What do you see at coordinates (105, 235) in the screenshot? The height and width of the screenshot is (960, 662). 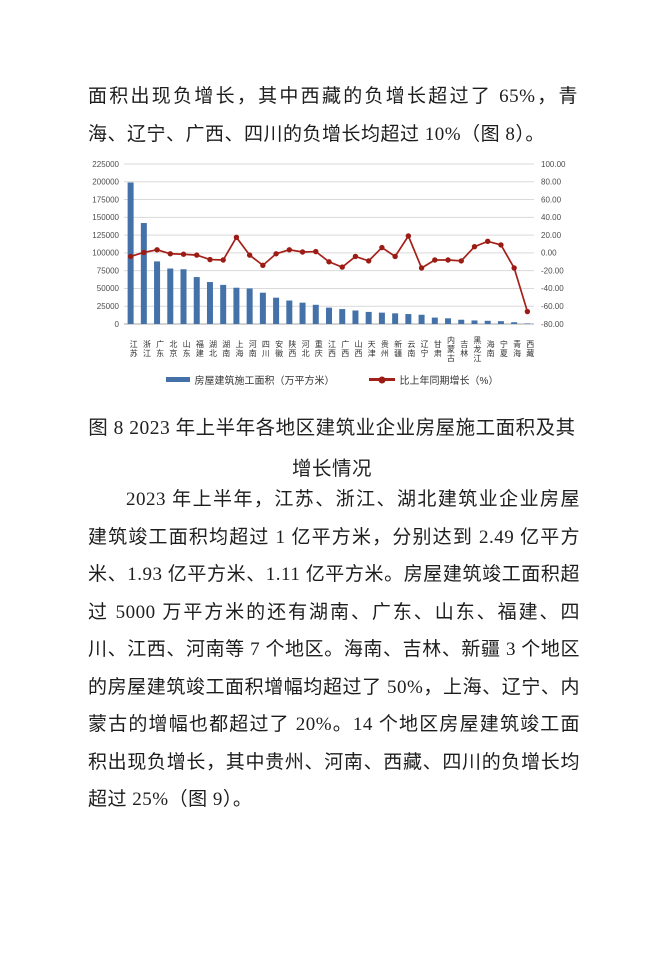 I see `left-axis-tick-label: 125000` at bounding box center [105, 235].